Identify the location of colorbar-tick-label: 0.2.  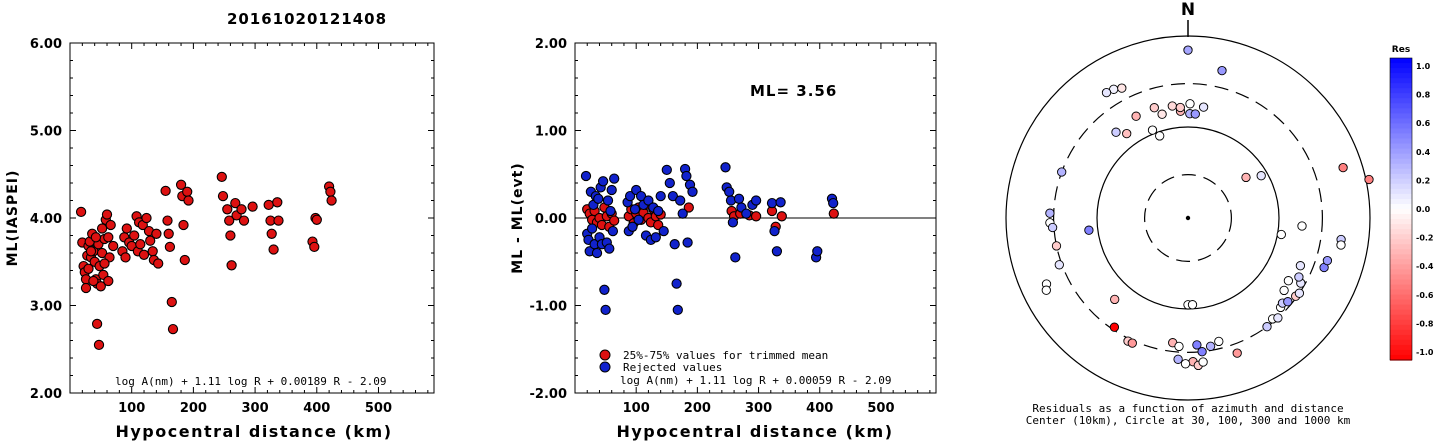
(1423, 180).